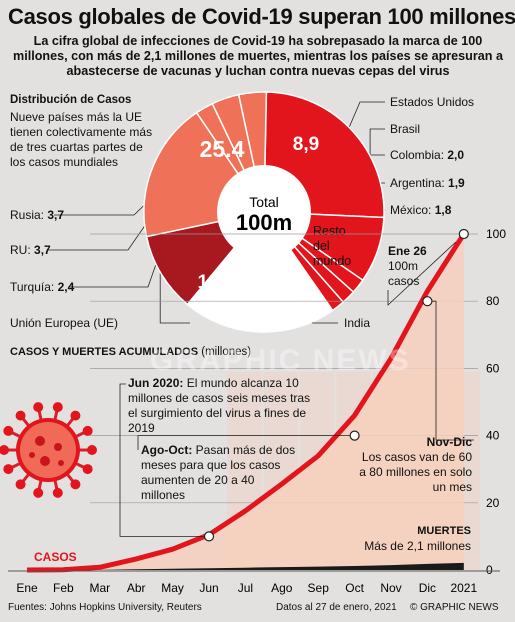 This screenshot has width=515, height=622. I want to click on donut-center-value: 100m, so click(264, 222).